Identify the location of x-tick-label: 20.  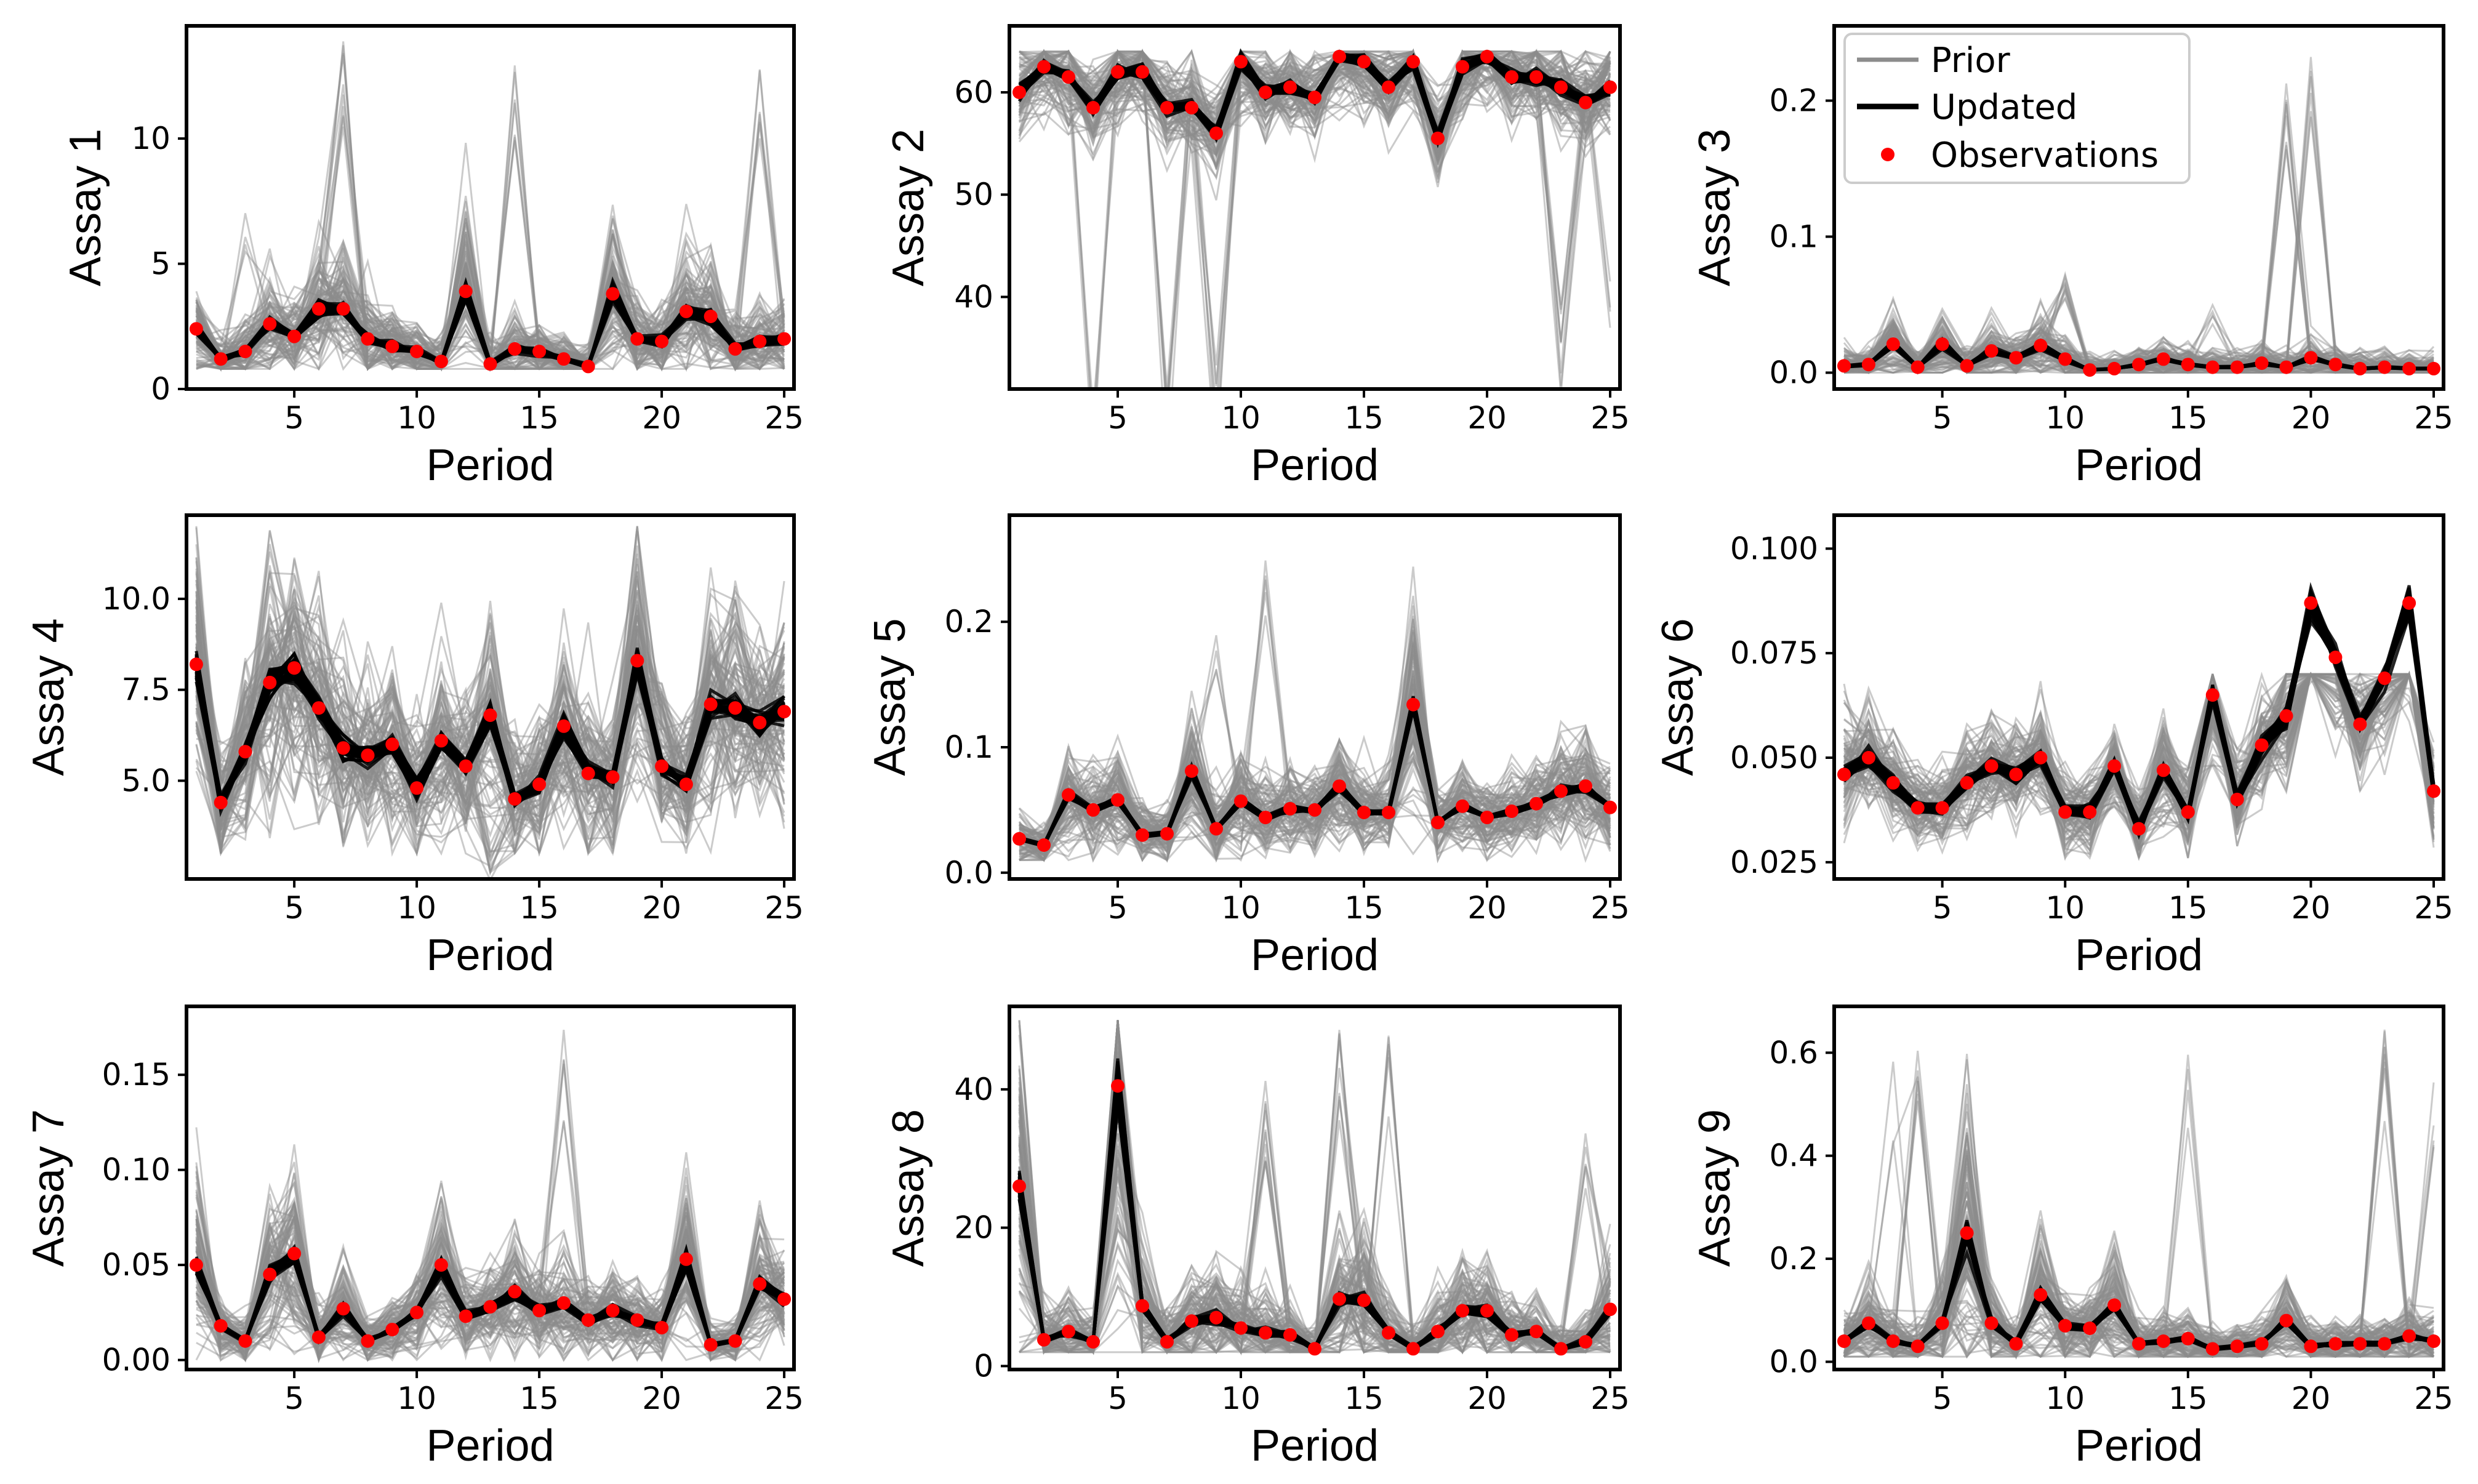
(1487, 418).